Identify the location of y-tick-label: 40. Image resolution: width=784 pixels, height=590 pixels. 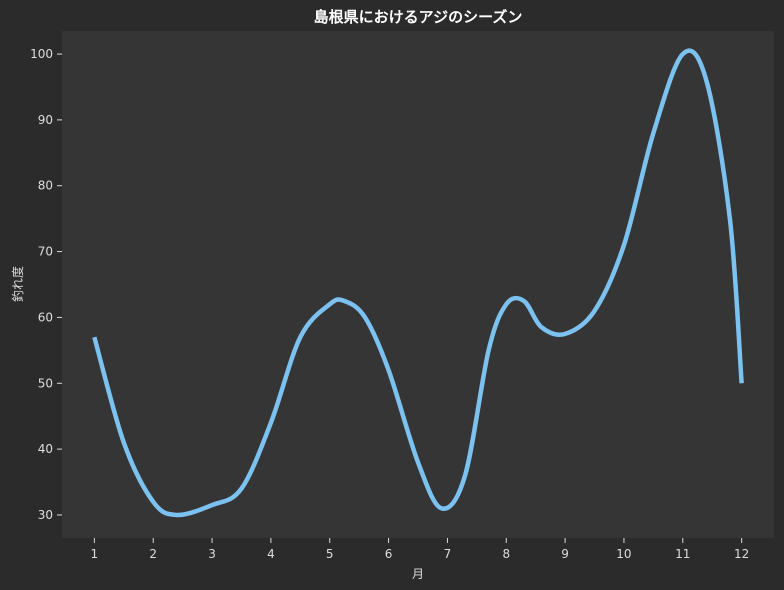
(45, 449).